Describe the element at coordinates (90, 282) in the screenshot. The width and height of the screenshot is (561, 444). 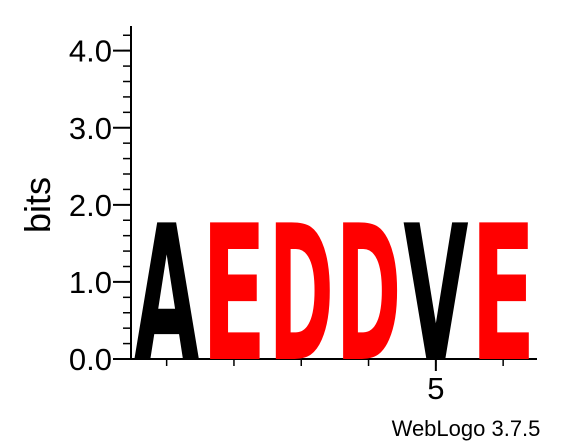
I see `y-tick-label: 1.0` at that location.